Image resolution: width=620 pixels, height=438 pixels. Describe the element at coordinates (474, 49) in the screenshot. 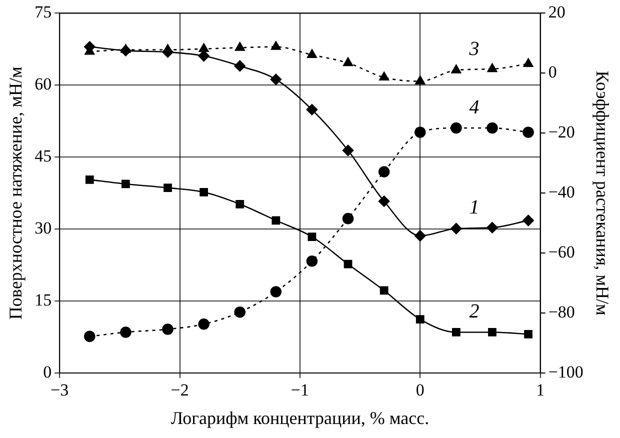

I see `series-label: 3` at that location.